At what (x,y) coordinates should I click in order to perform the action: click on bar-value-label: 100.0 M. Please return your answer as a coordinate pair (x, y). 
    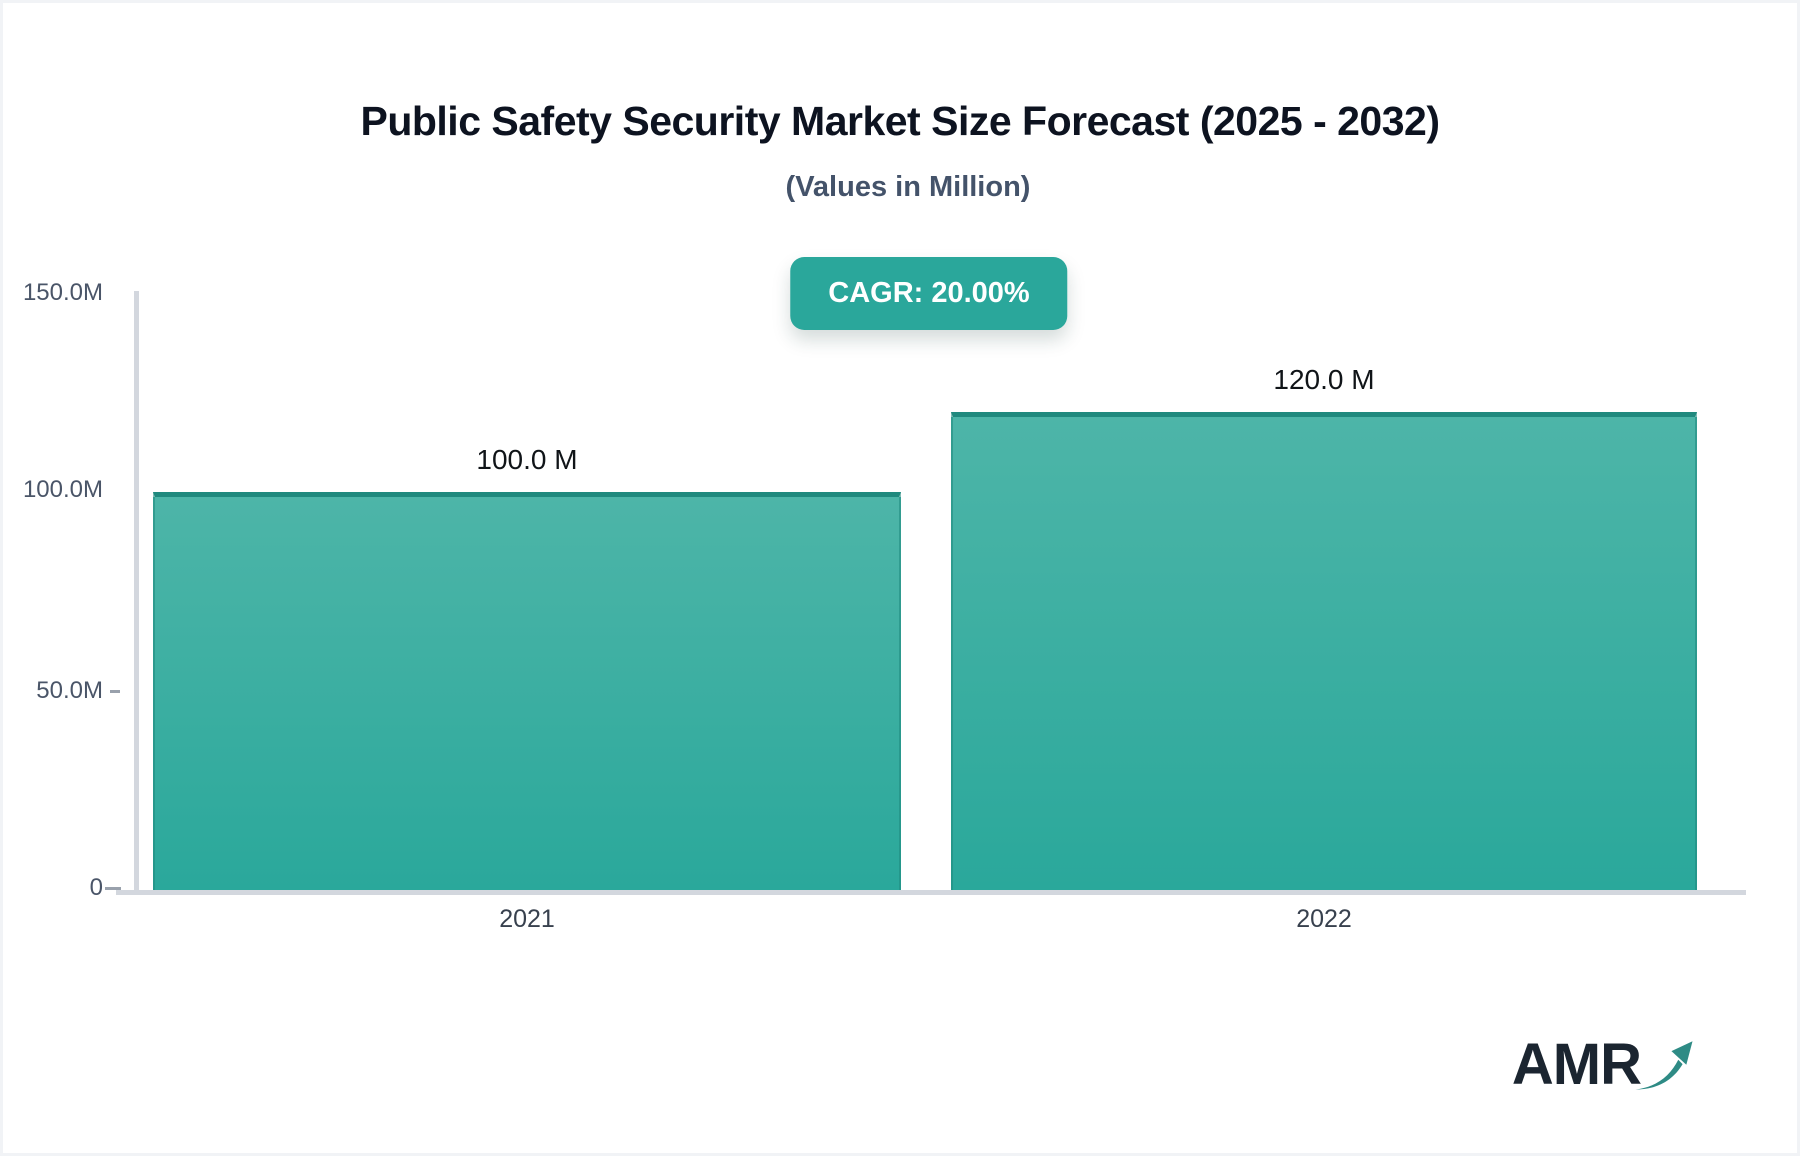
    Looking at the image, I should click on (527, 459).